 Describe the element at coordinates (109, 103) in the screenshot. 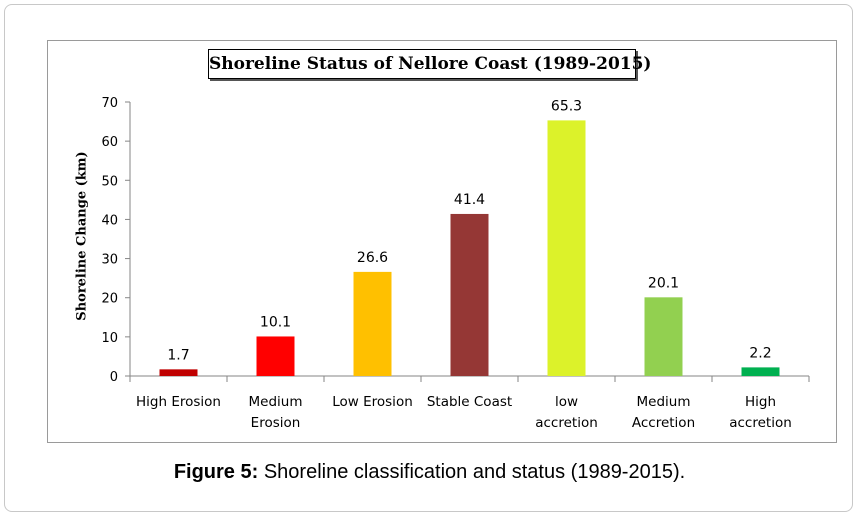

I see `y-tick-label: 70` at that location.